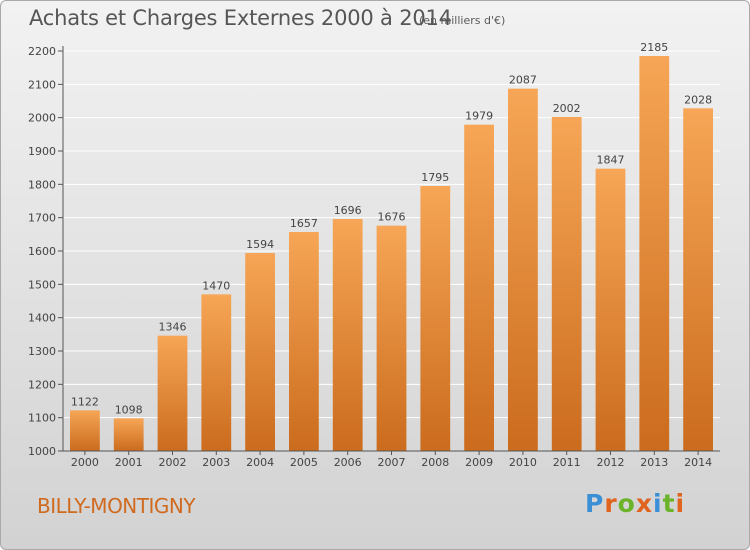 The width and height of the screenshot is (750, 550). I want to click on y-tick-label: 1400, so click(42, 318).